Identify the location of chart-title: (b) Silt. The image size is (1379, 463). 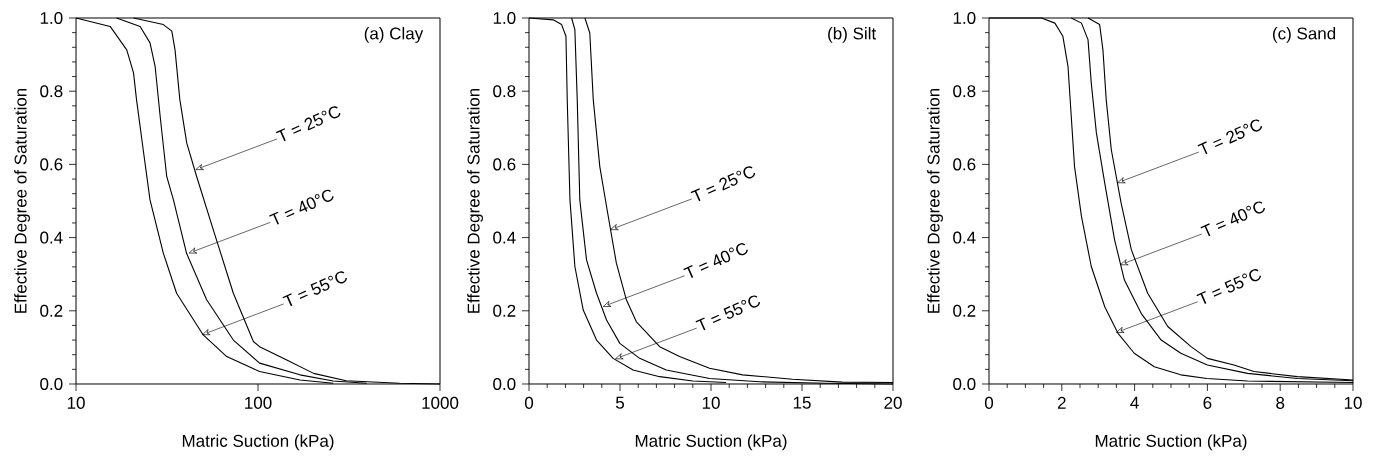
(852, 35).